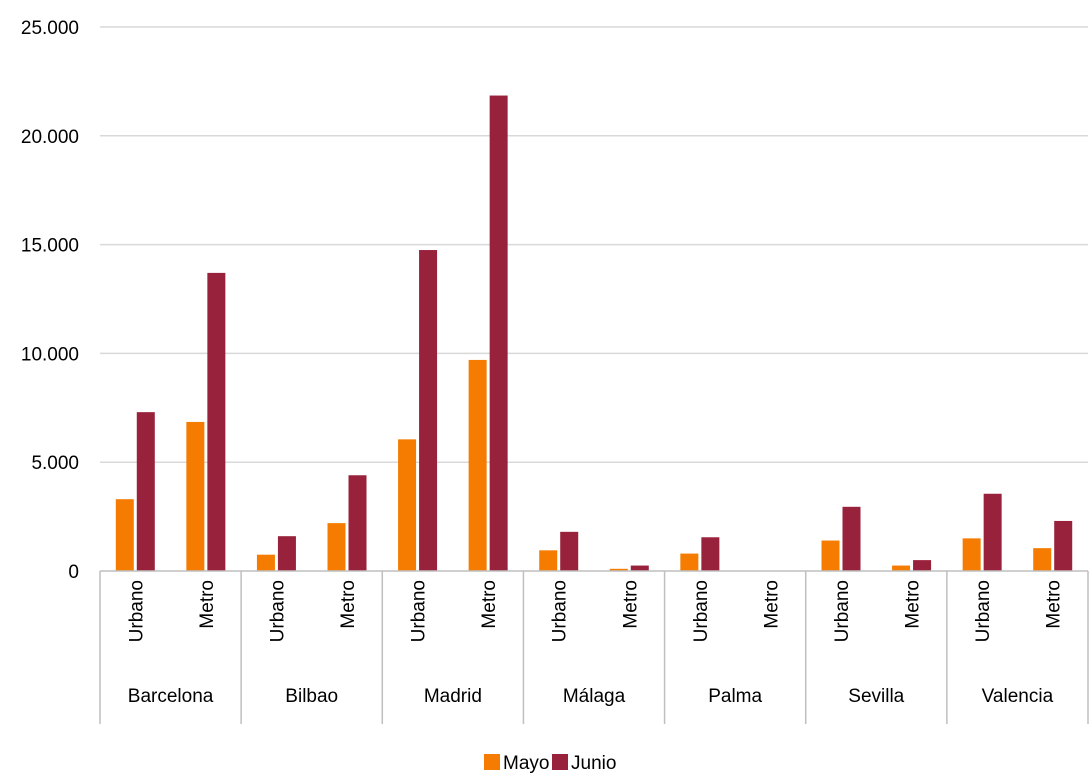  I want to click on x-group-label: Madrid, so click(453, 696).